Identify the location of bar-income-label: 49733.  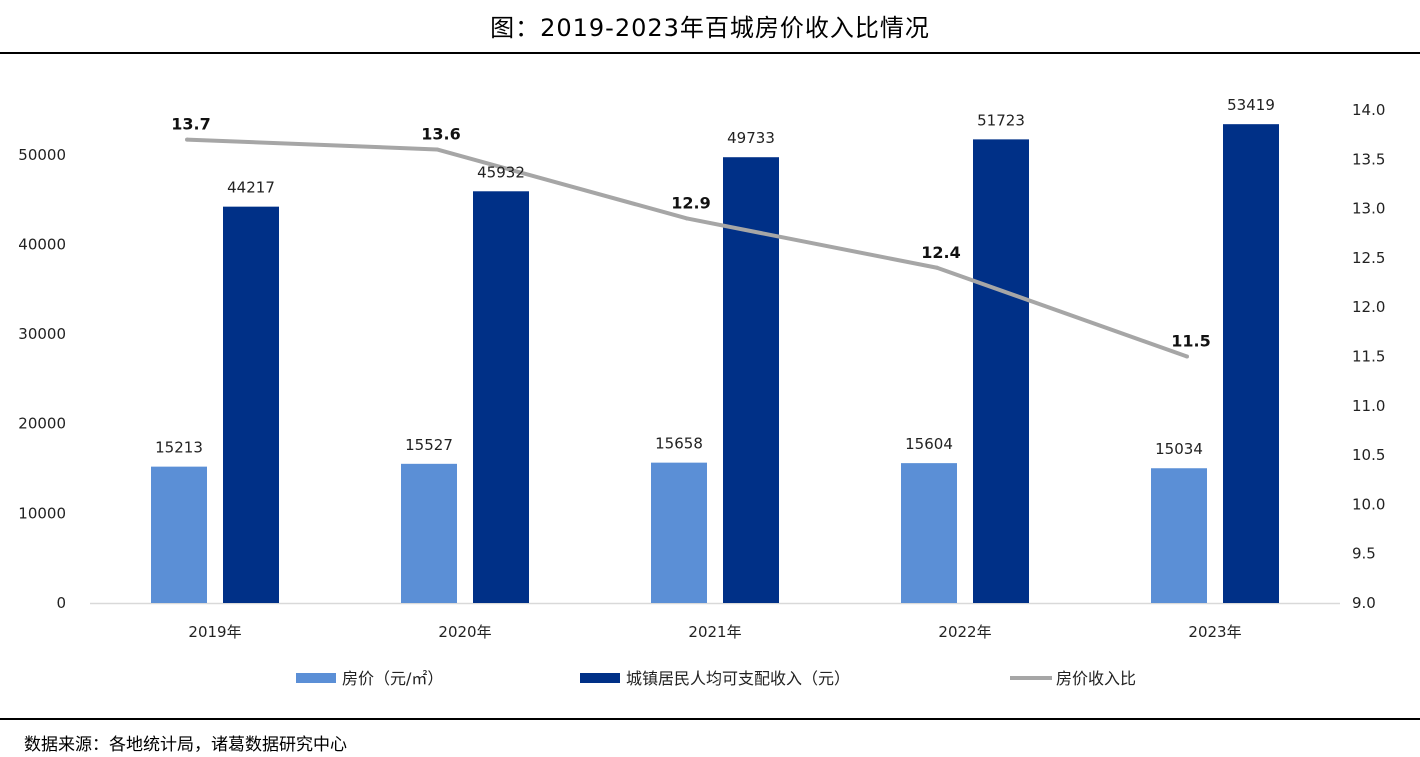
(751, 138).